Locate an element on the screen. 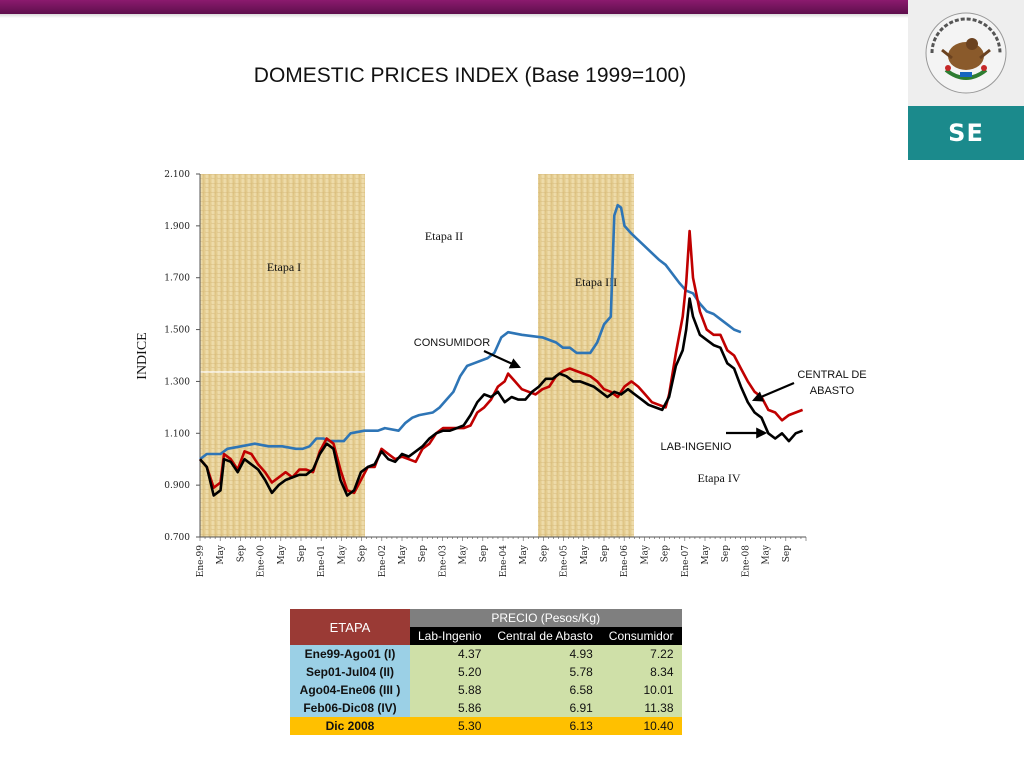 The width and height of the screenshot is (1024, 768). x-tick-label: Ene-02 is located at coordinates (383, 561).